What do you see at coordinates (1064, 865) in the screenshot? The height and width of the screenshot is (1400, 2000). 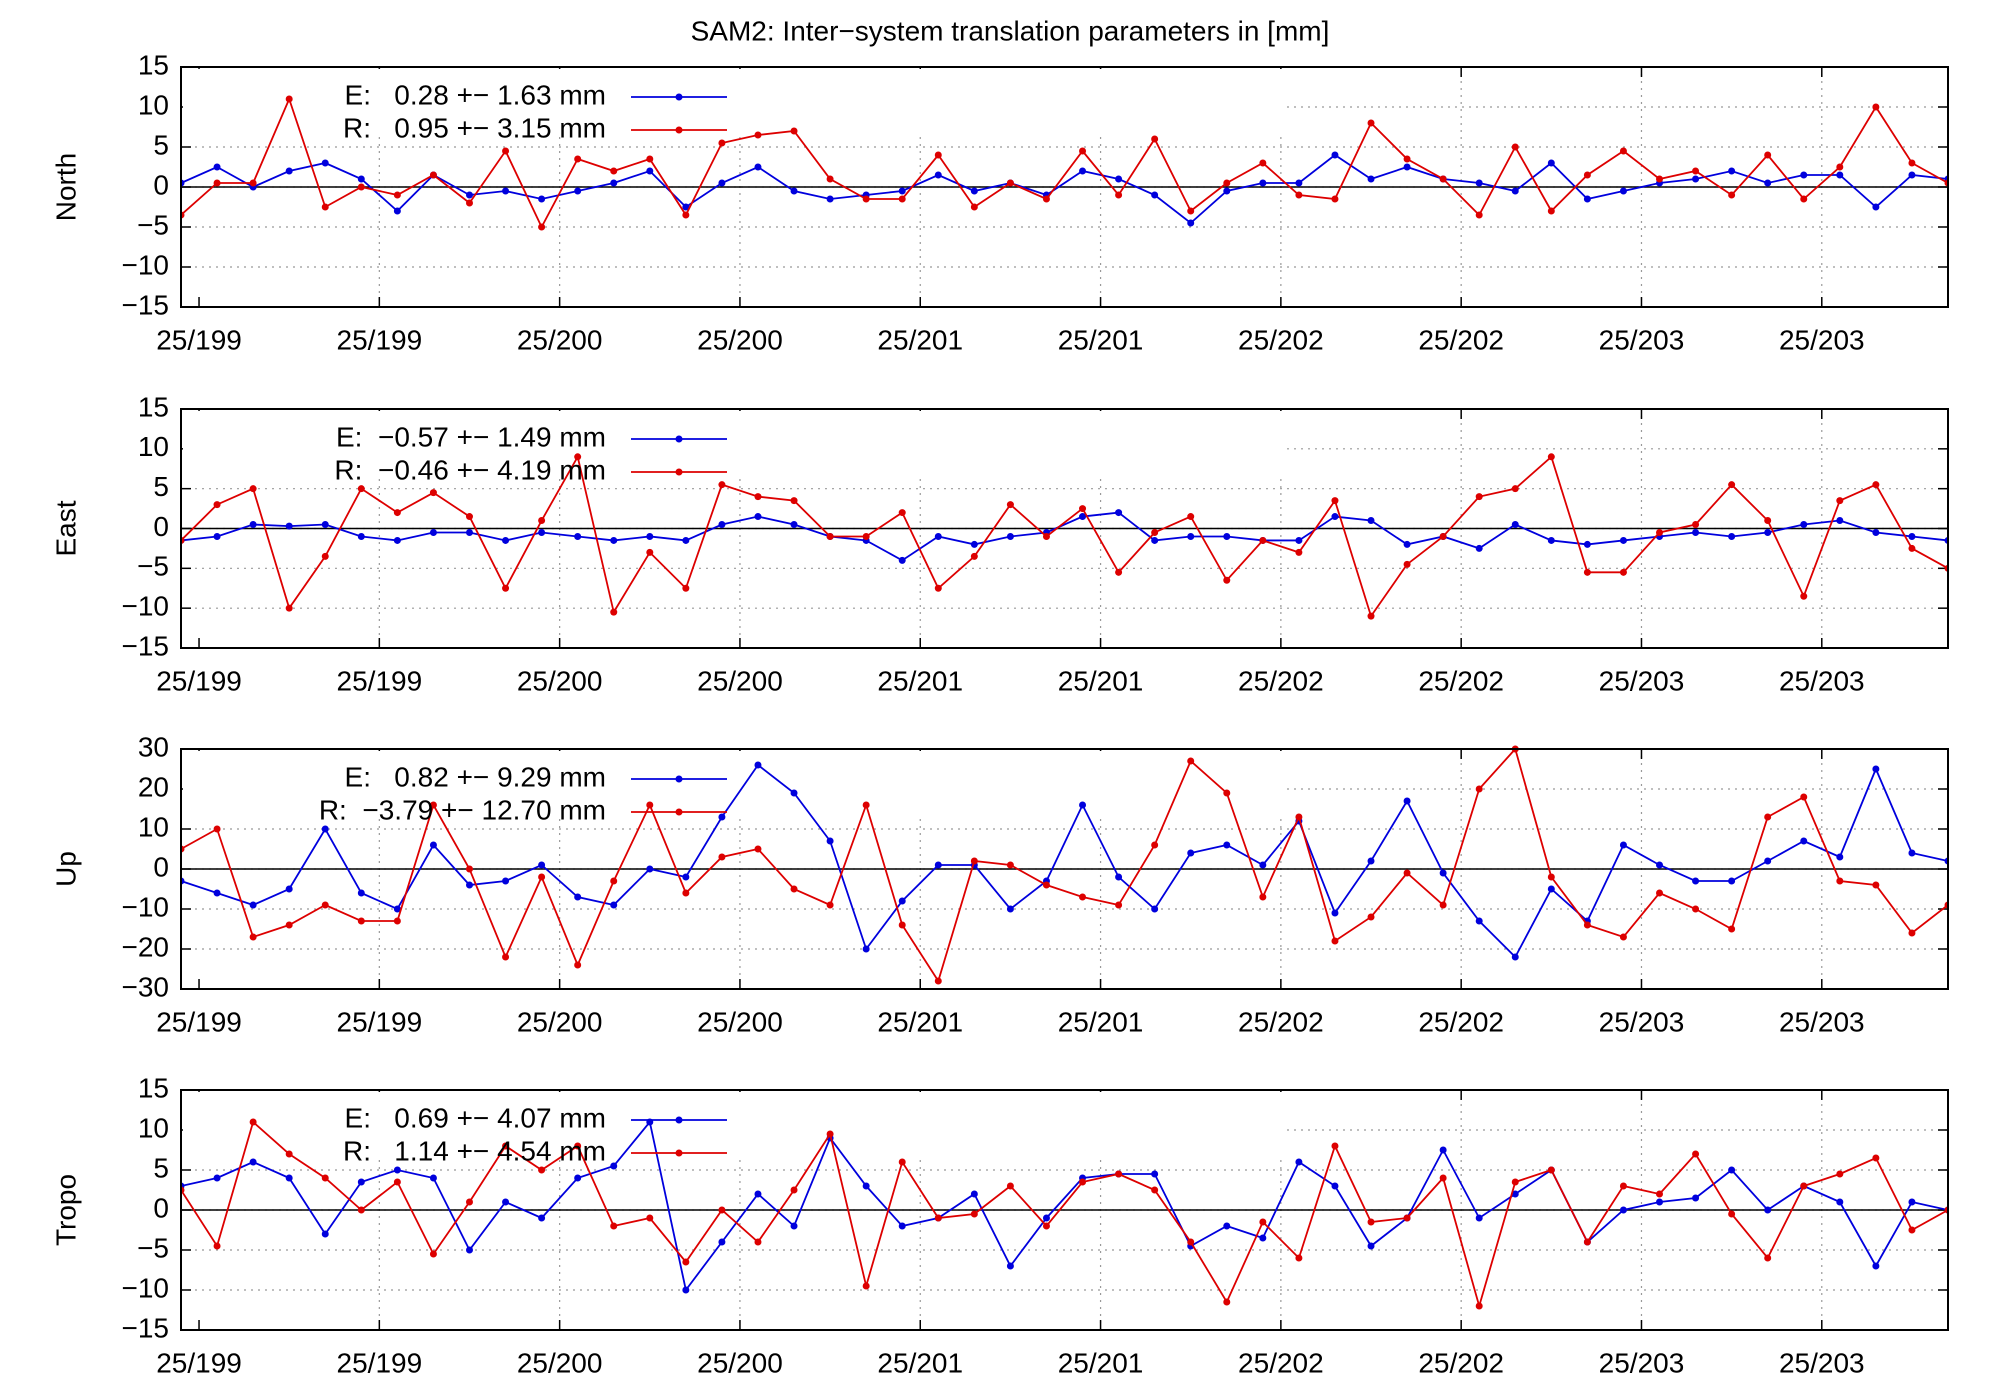 I see `series-line` at bounding box center [1064, 865].